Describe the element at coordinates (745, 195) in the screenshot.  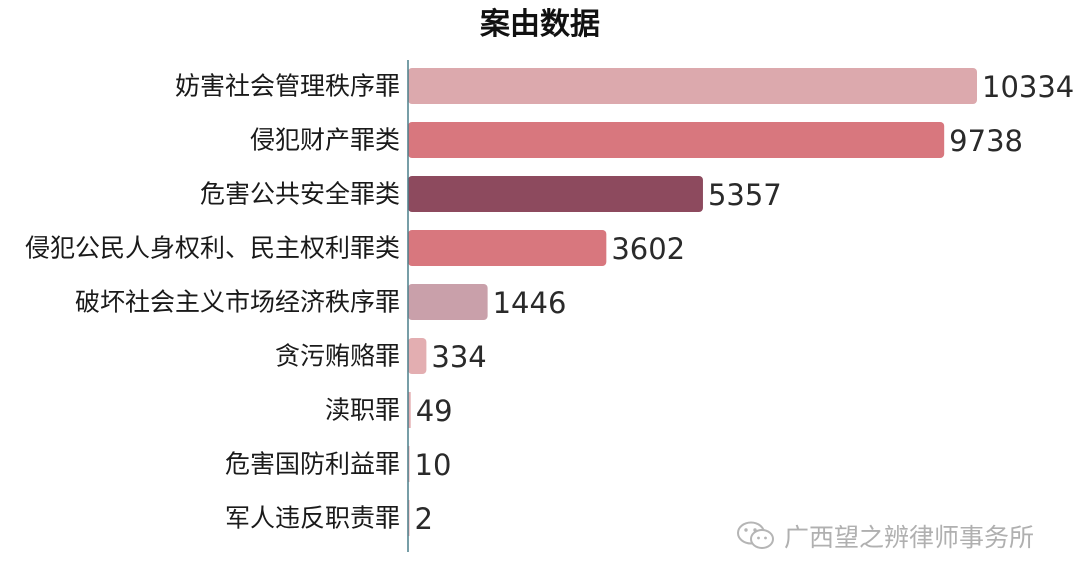
I see `value-label: 5357` at that location.